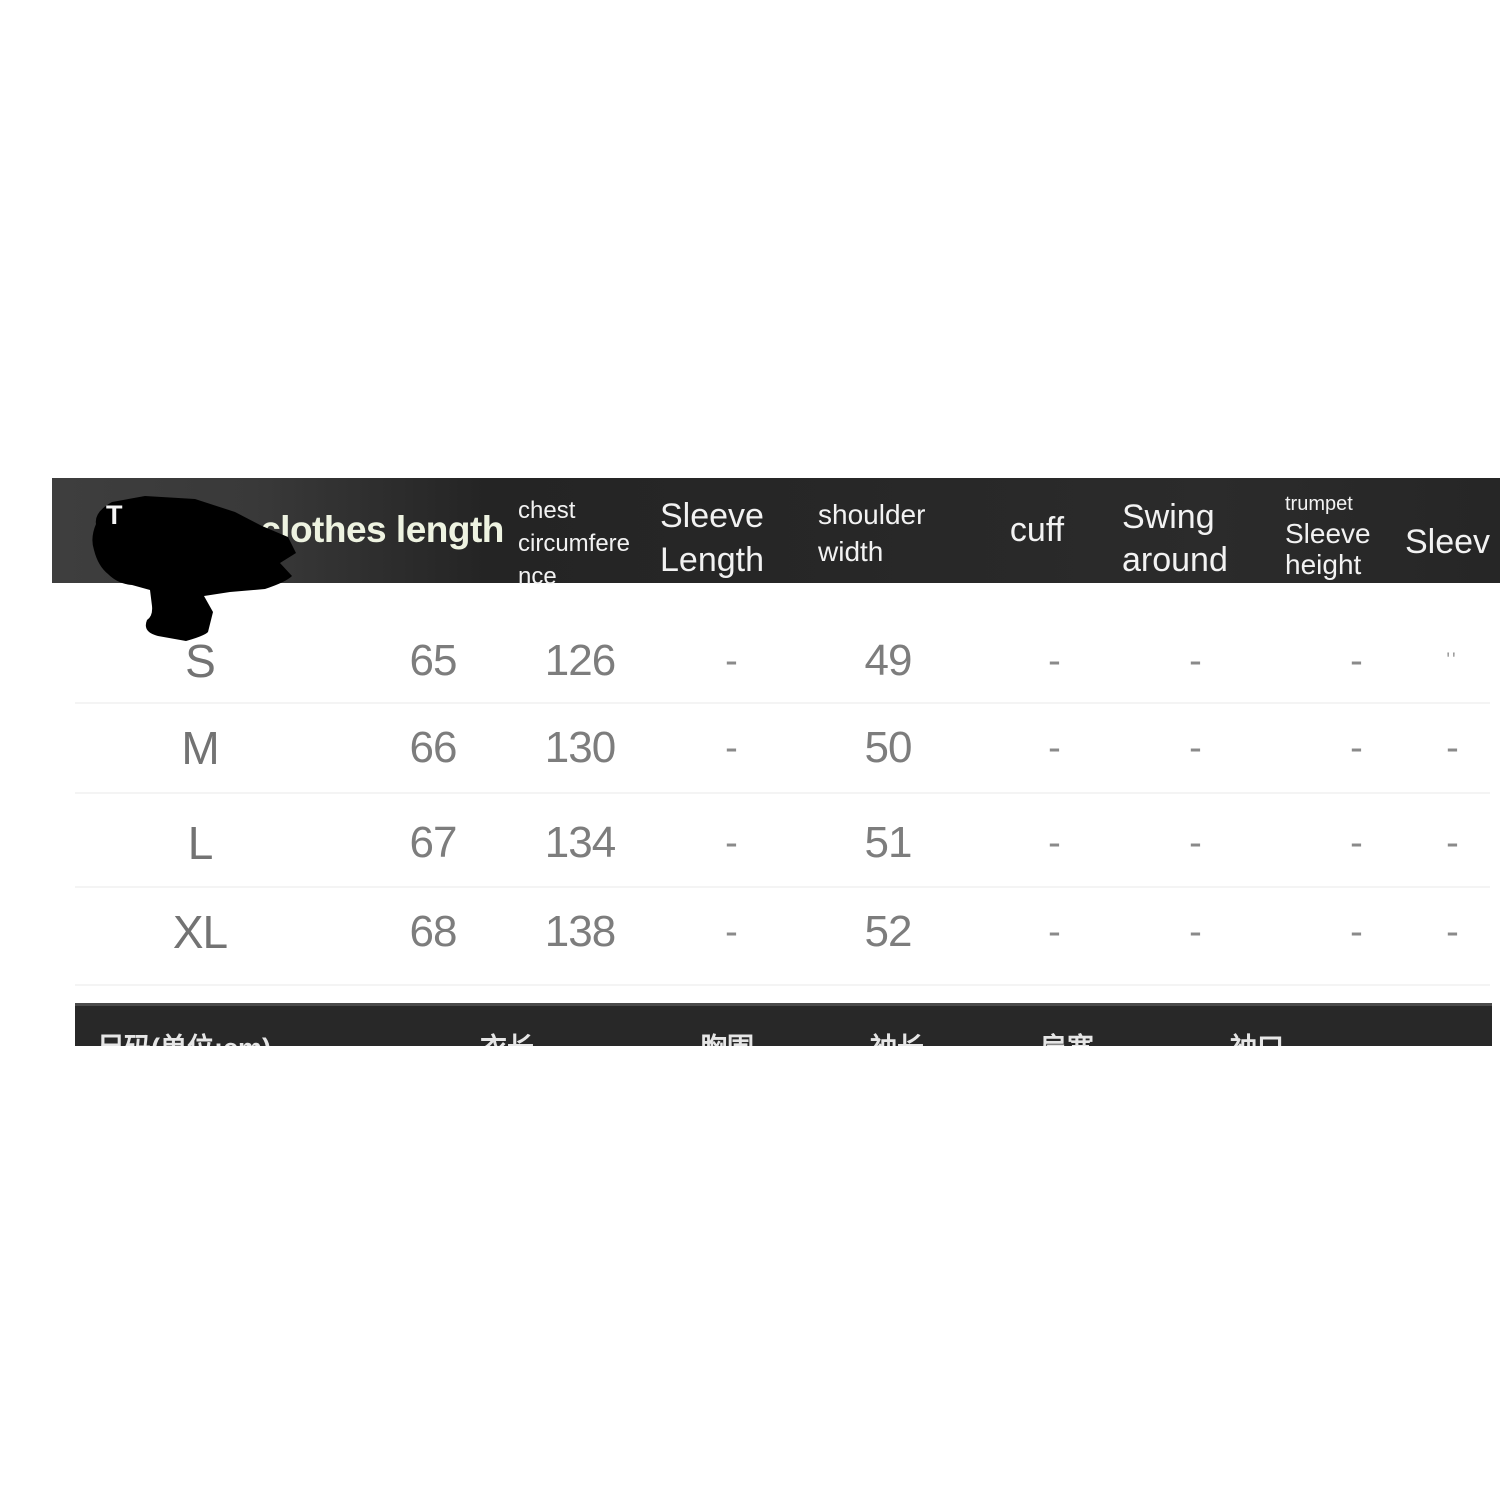 The height and width of the screenshot is (1500, 1500). I want to click on shoulder-width-cell: 50, so click(888, 747).